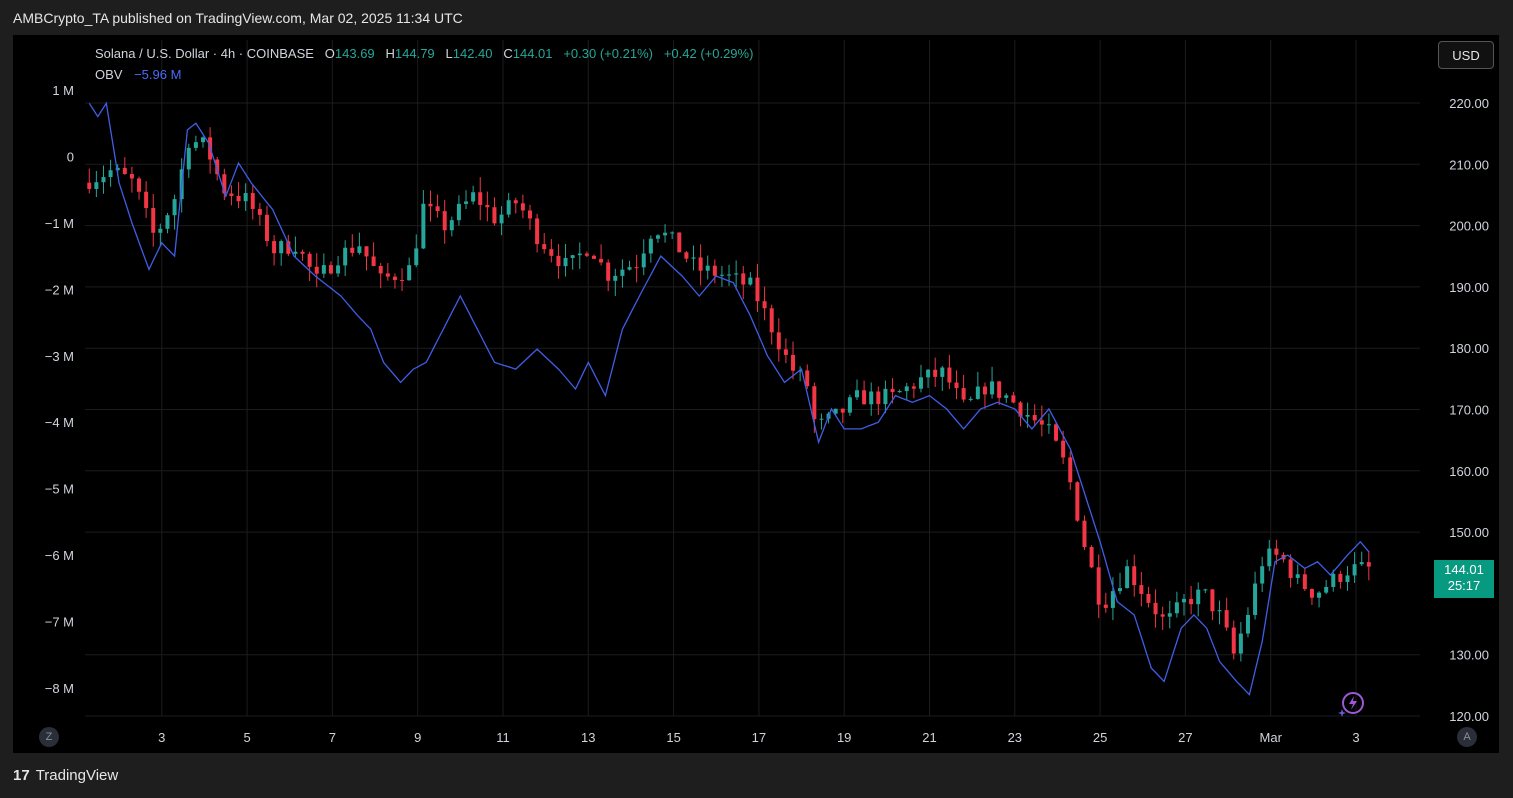 This screenshot has height=798, width=1513. What do you see at coordinates (532, 53) in the screenshot?
I see `close-value: 144.01` at bounding box center [532, 53].